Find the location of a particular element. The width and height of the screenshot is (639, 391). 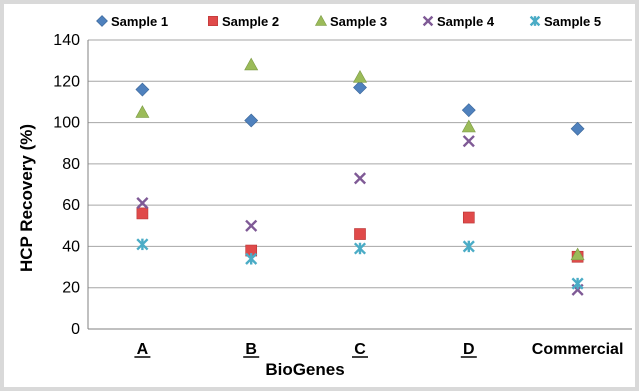

point-sample-5-d is located at coordinates (468, 246).